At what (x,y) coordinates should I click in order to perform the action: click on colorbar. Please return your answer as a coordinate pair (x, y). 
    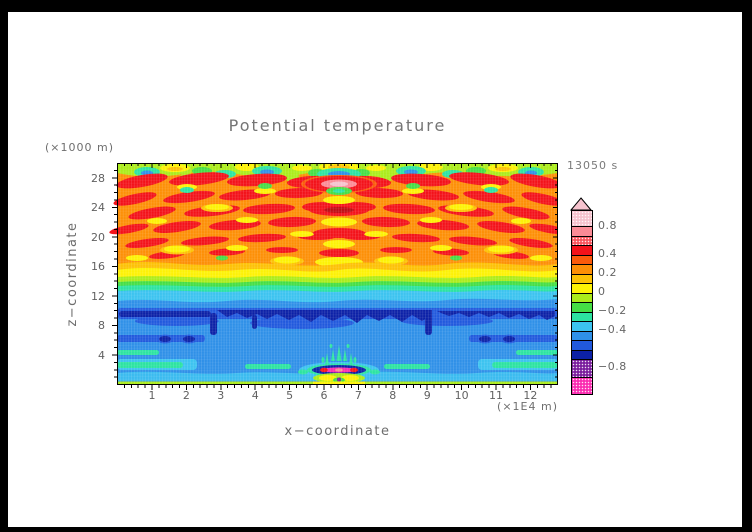
    Looking at the image, I should click on (582, 302).